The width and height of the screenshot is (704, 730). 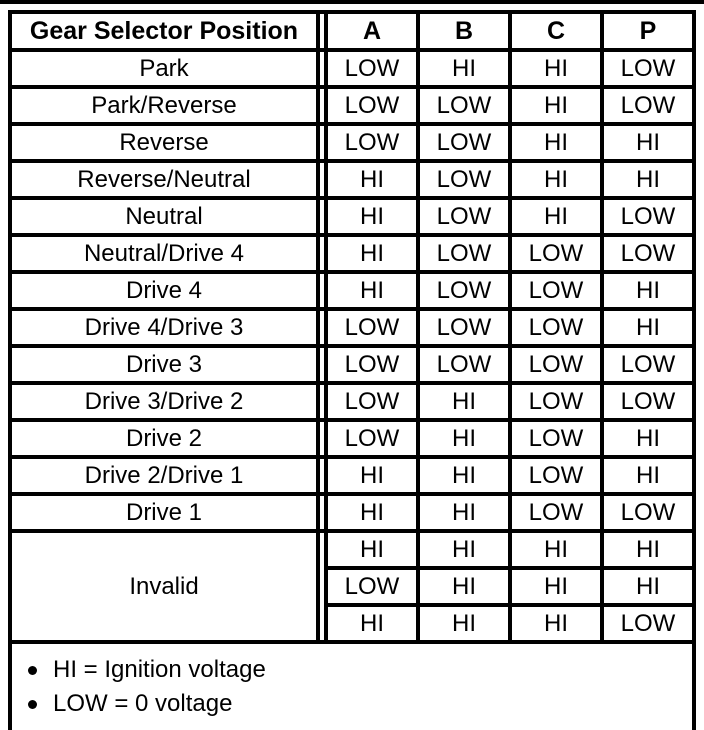 I want to click on footnote-line: LOW = 0 voltage, so click(x=359, y=704).